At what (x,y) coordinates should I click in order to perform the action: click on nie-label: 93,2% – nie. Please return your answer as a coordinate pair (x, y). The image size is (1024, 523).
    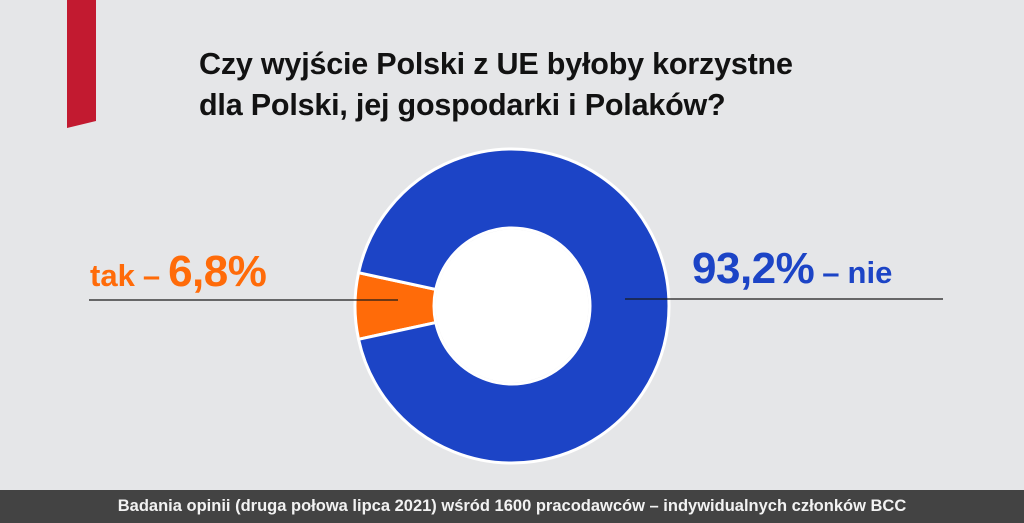
    Looking at the image, I should click on (792, 269).